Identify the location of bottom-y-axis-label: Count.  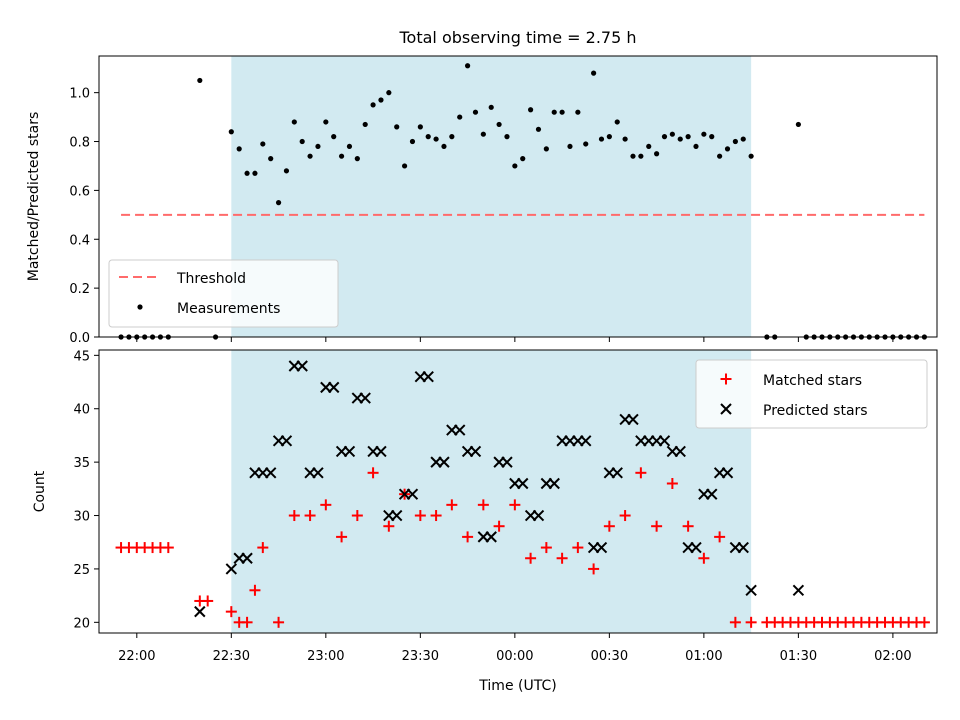
(40, 491).